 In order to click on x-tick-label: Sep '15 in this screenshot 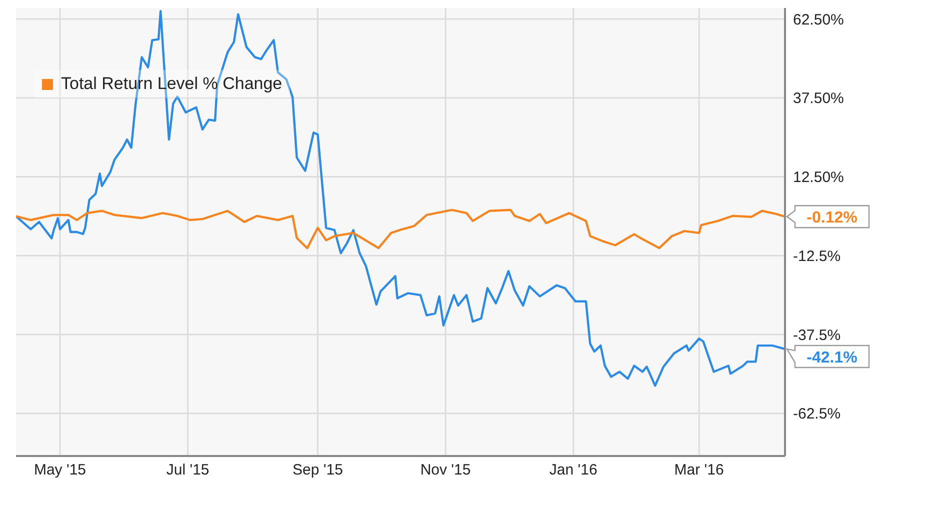, I will do `click(317, 470)`.